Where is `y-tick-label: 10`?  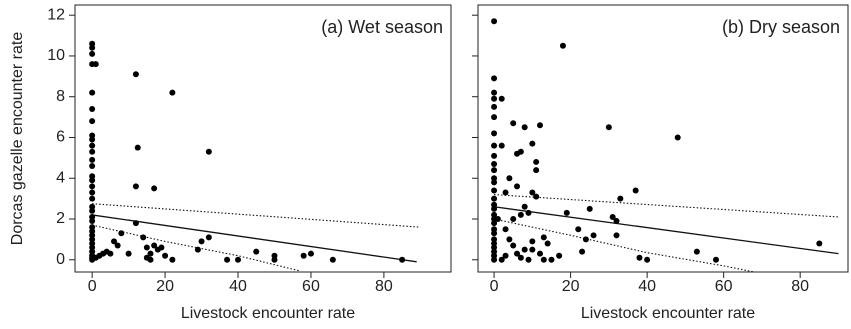
y-tick-label: 10 is located at coordinates (56, 55).